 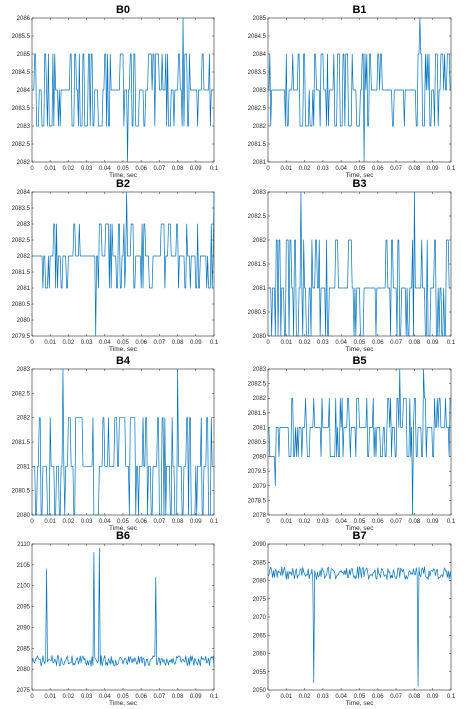 What do you see at coordinates (24, 587) in the screenshot?
I see `y-tick-label: 2100` at bounding box center [24, 587].